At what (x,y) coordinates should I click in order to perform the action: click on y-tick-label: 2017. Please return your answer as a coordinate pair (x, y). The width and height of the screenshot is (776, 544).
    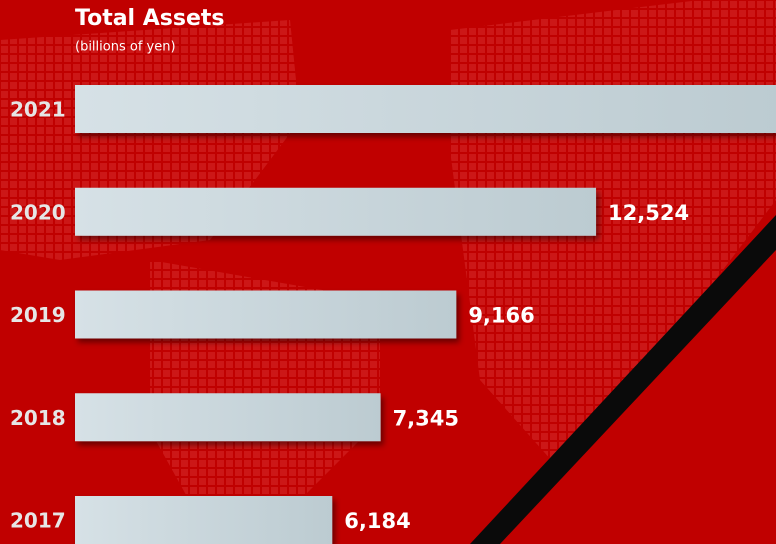
    Looking at the image, I should click on (38, 521).